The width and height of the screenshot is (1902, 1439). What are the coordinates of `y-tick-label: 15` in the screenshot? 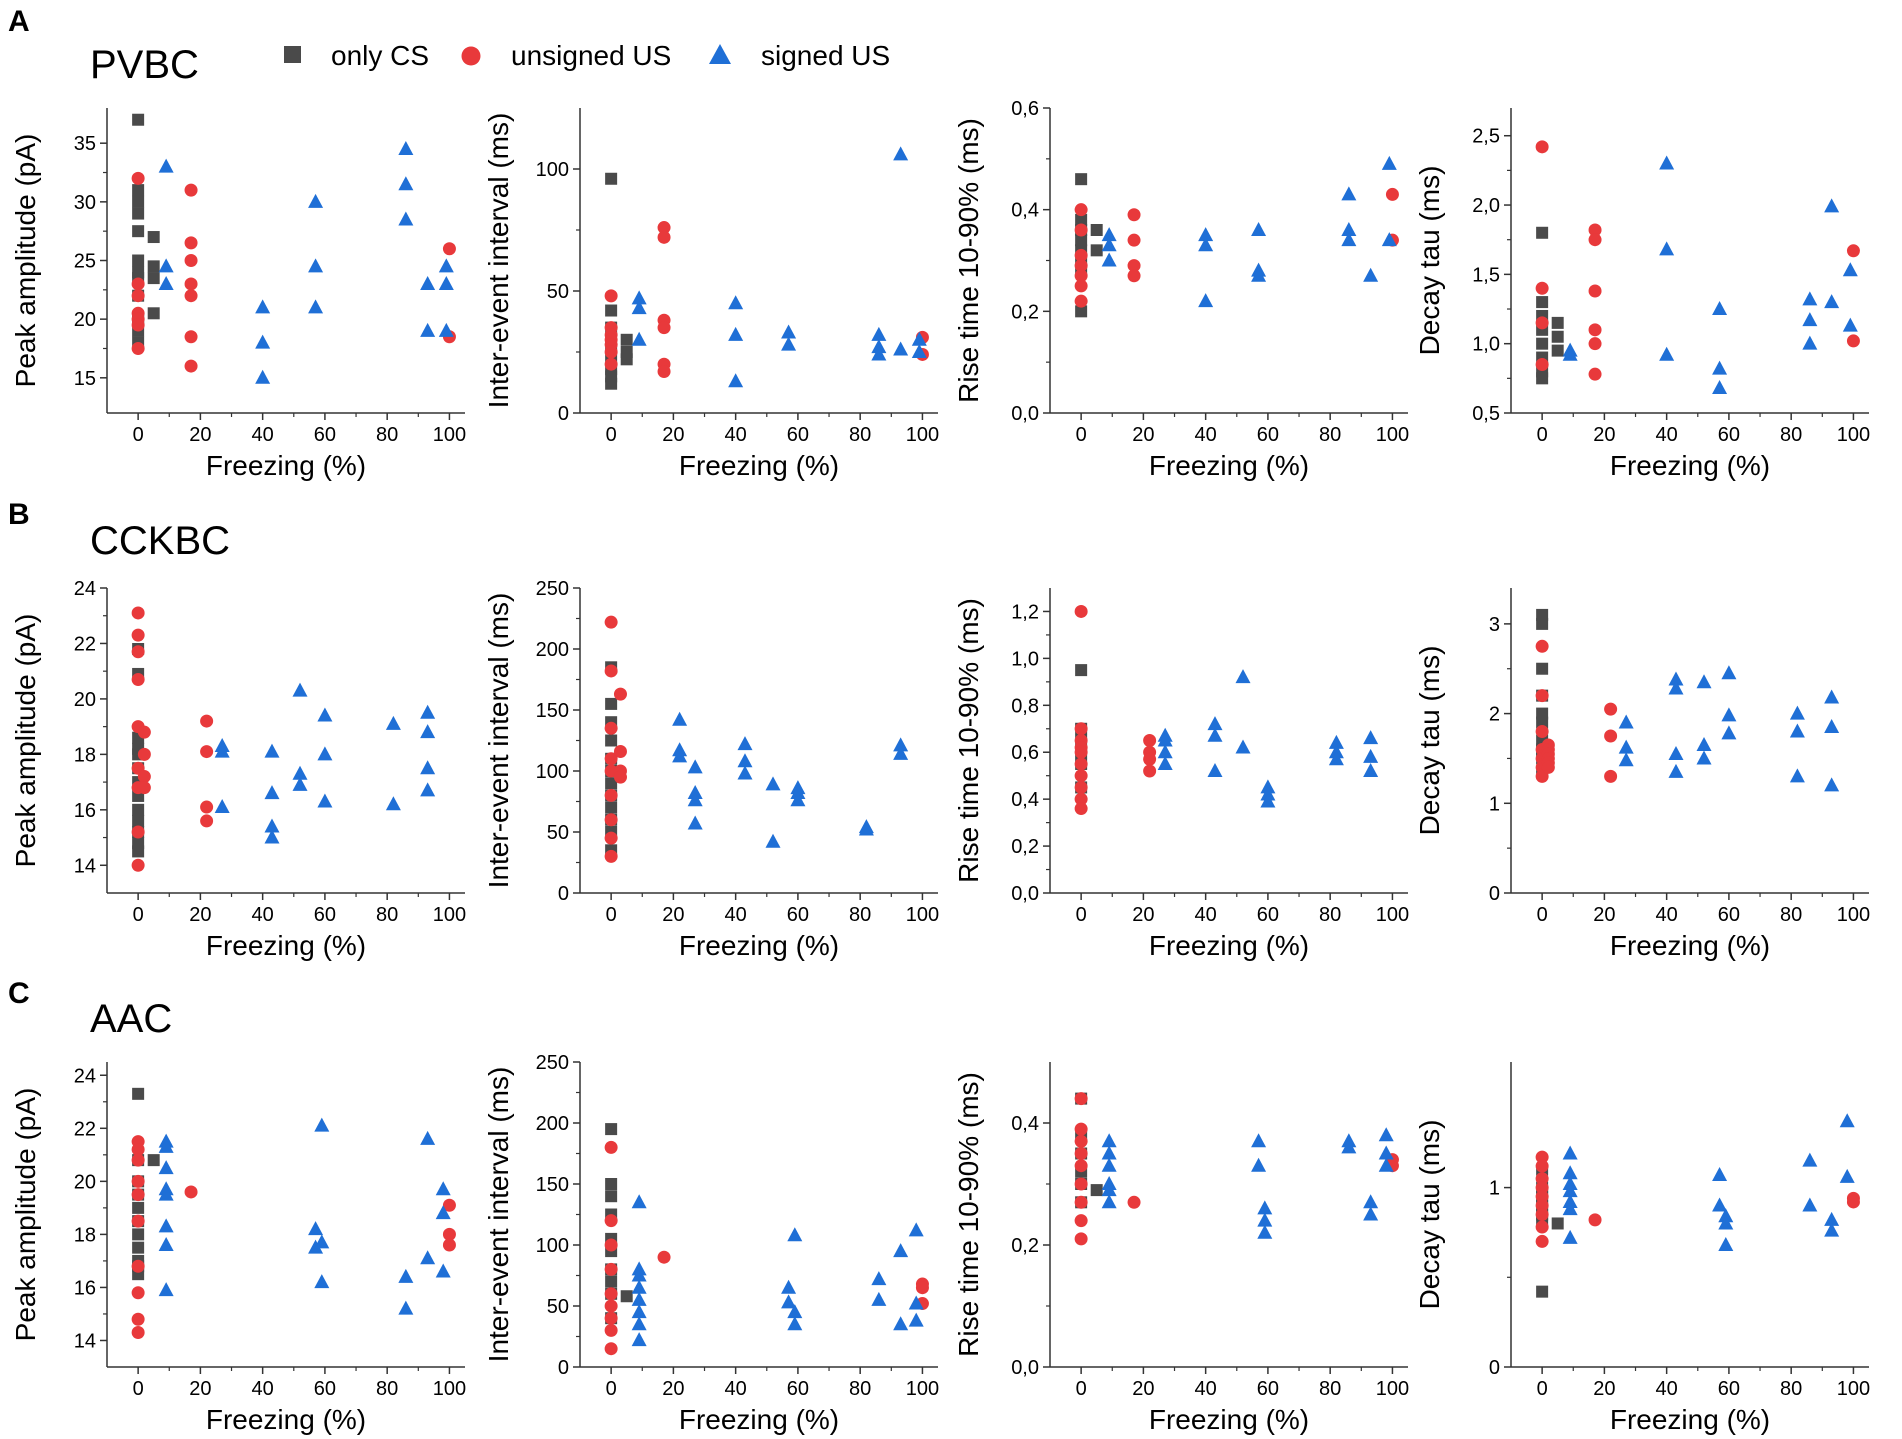 It's located at (85, 379).